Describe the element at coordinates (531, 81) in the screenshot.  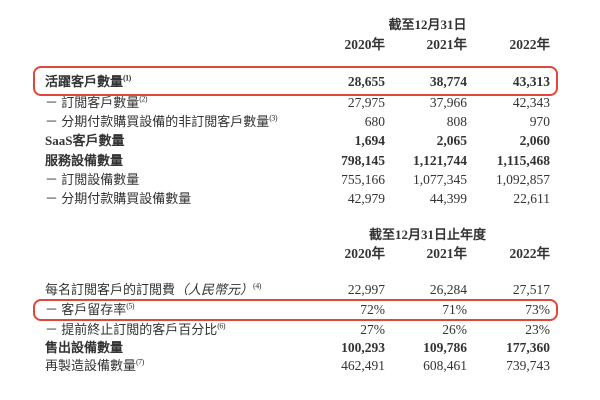
I see `value-2022: 43,313` at that location.